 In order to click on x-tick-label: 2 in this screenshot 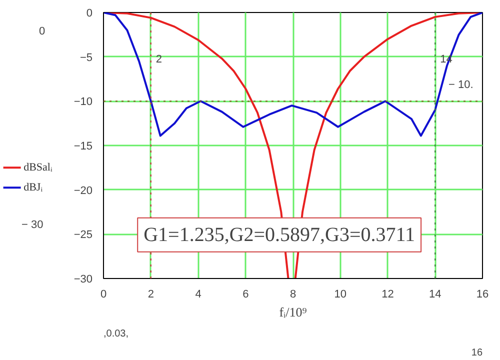, I will do `click(151, 294)`.